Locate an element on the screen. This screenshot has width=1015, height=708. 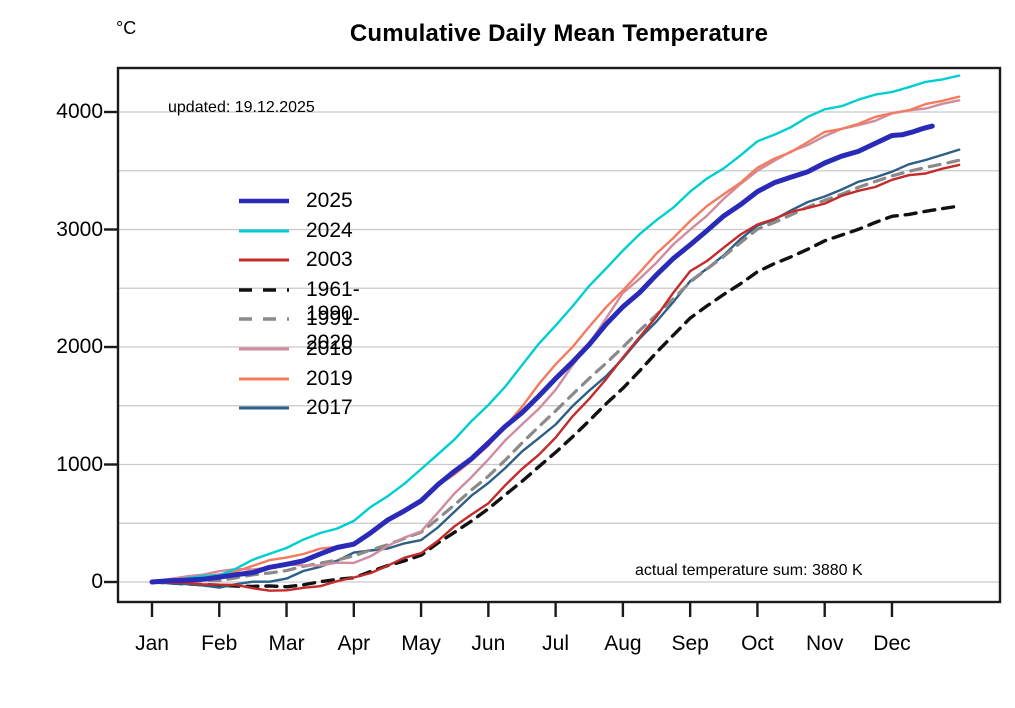
legend-swatch-1961-1990 is located at coordinates (264, 290).